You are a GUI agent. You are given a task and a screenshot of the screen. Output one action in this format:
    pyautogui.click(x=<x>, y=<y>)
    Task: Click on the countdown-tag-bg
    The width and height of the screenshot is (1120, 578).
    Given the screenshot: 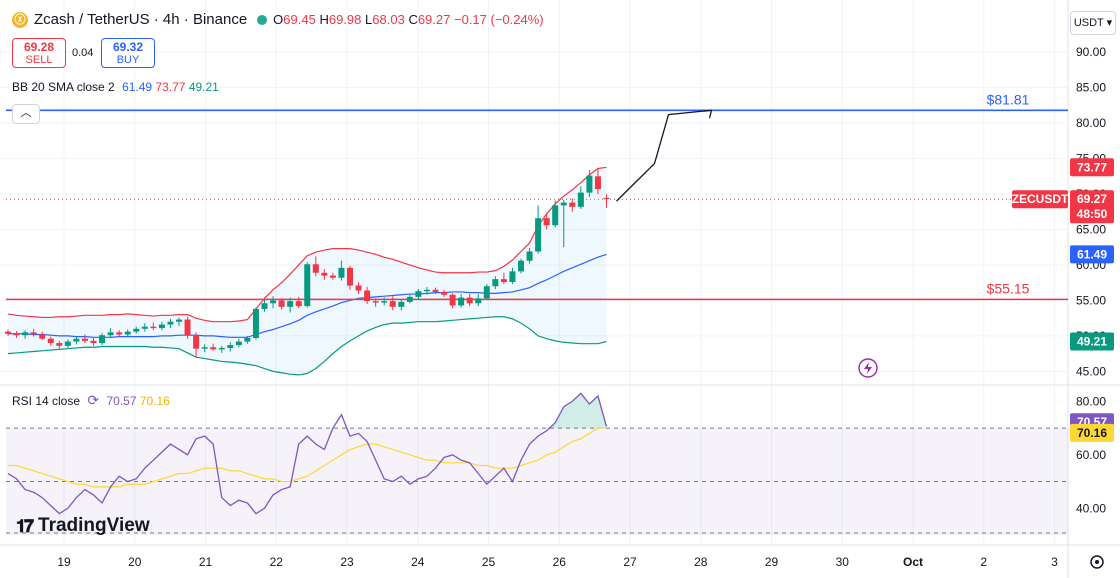 What is the action you would take?
    pyautogui.click(x=1092, y=214)
    